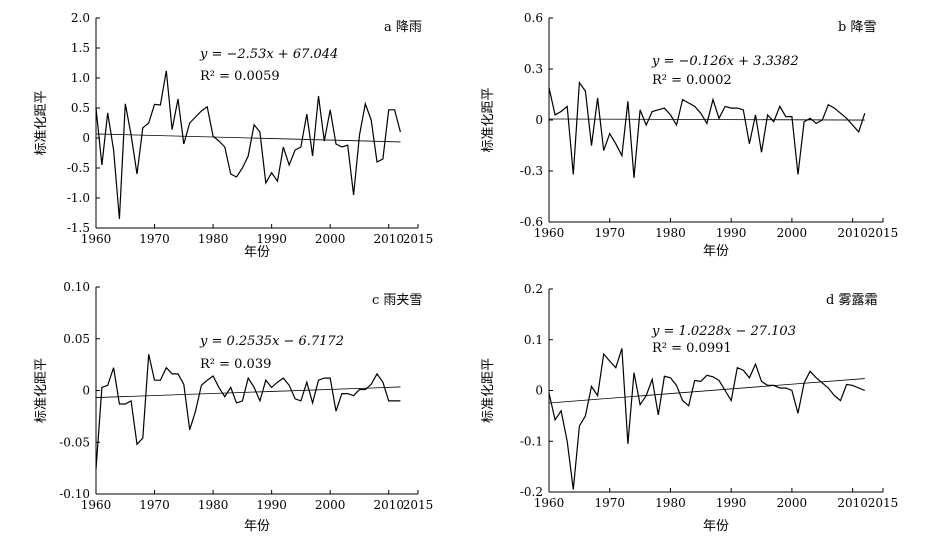  I want to click on trend-equation: y = −2.53x + 67.044, so click(268, 54).